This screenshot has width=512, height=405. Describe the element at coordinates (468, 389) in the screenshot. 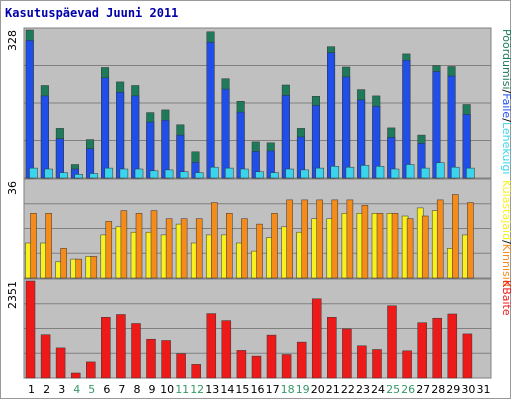

I see `x-tick-label-day-30: 30` at that location.